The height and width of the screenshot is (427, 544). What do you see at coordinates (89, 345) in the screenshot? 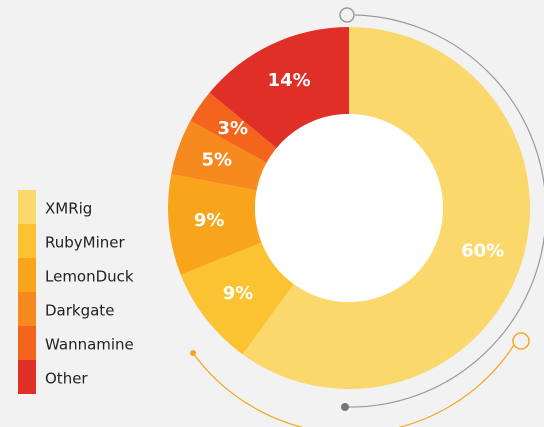
I see `legend-label: Wannamine` at bounding box center [89, 345].